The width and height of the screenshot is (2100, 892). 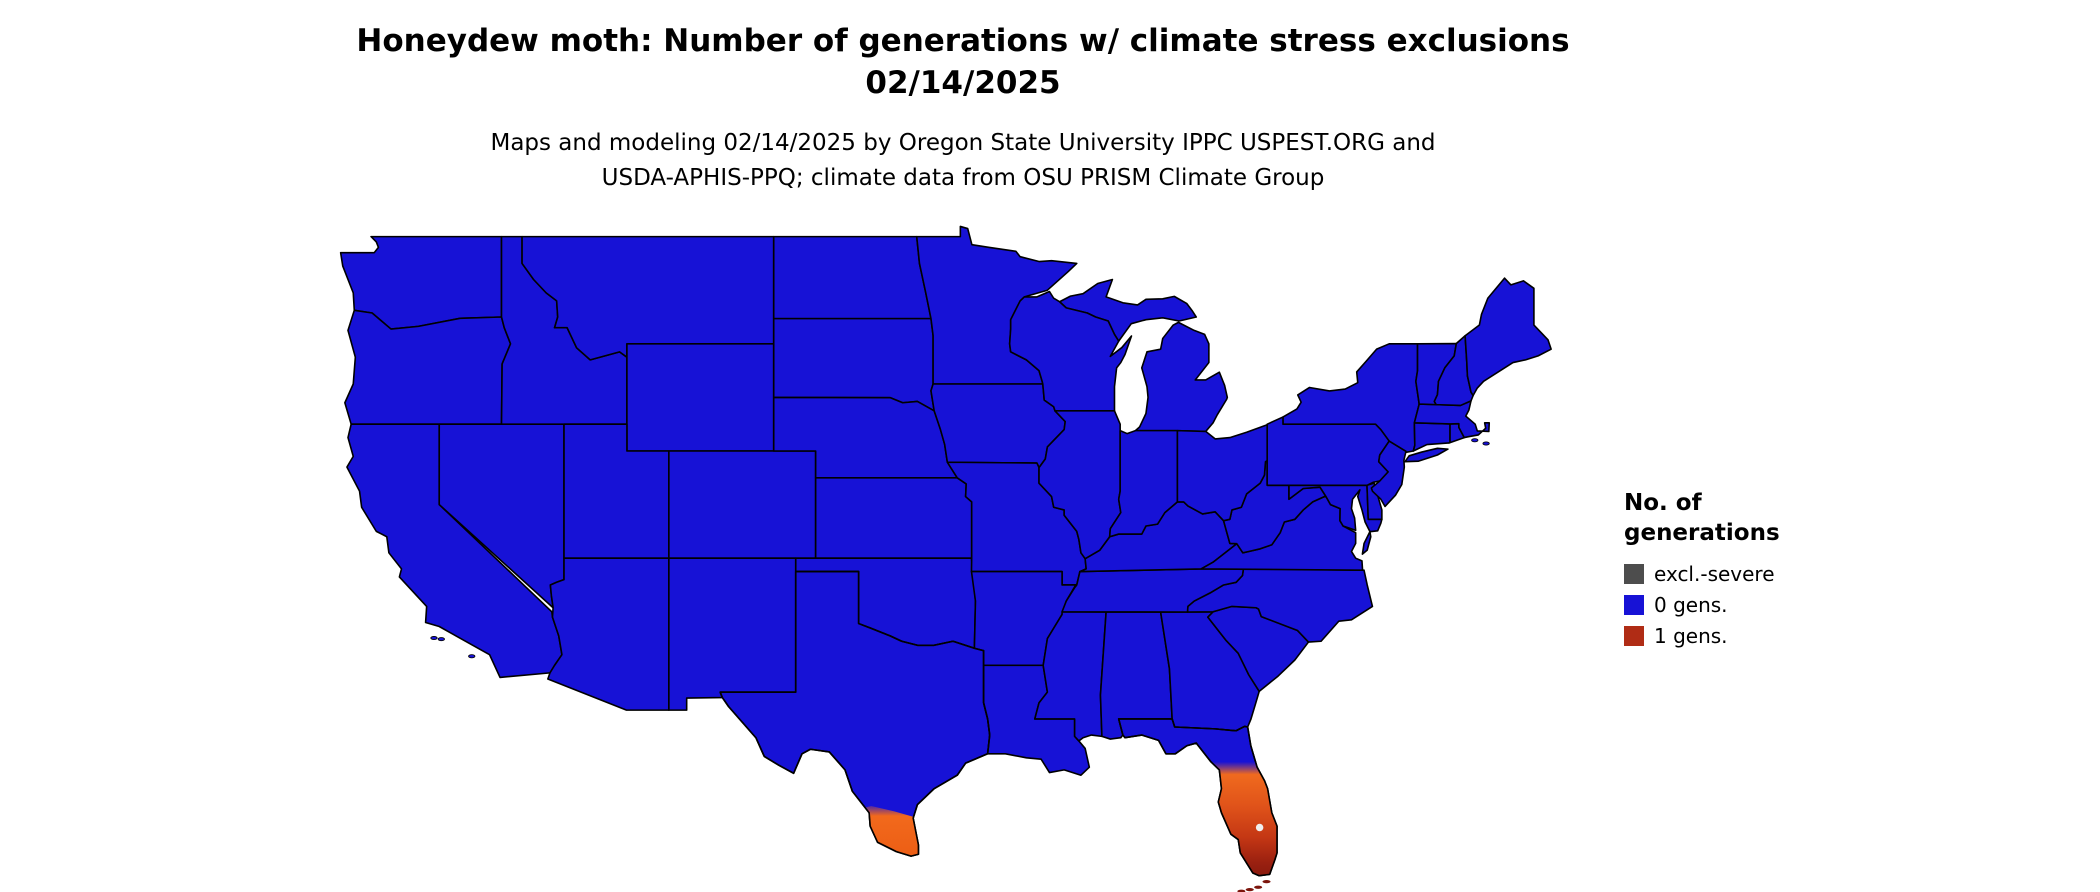 What do you see at coordinates (1259, 827) in the screenshot?
I see `lake-okeechobee` at bounding box center [1259, 827].